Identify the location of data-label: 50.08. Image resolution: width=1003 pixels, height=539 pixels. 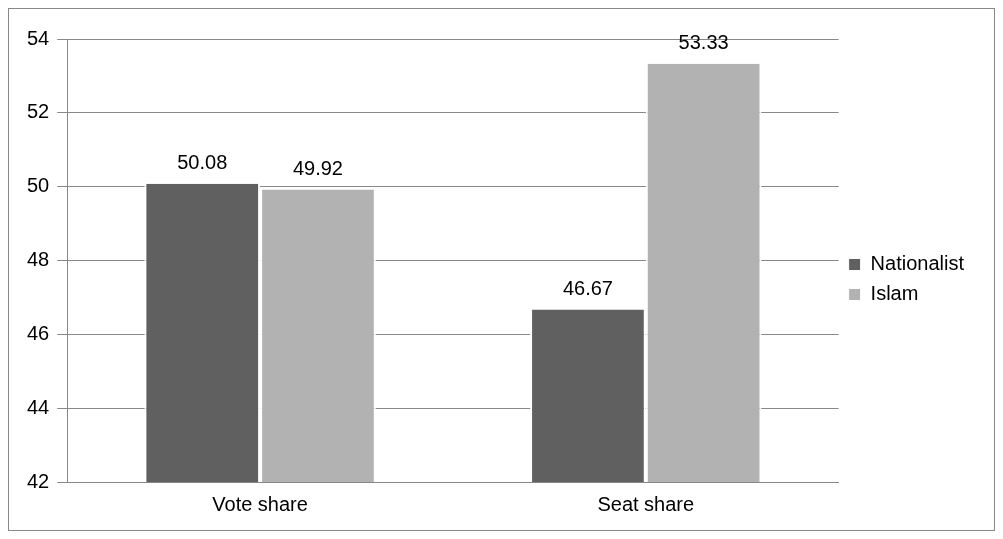
(202, 162).